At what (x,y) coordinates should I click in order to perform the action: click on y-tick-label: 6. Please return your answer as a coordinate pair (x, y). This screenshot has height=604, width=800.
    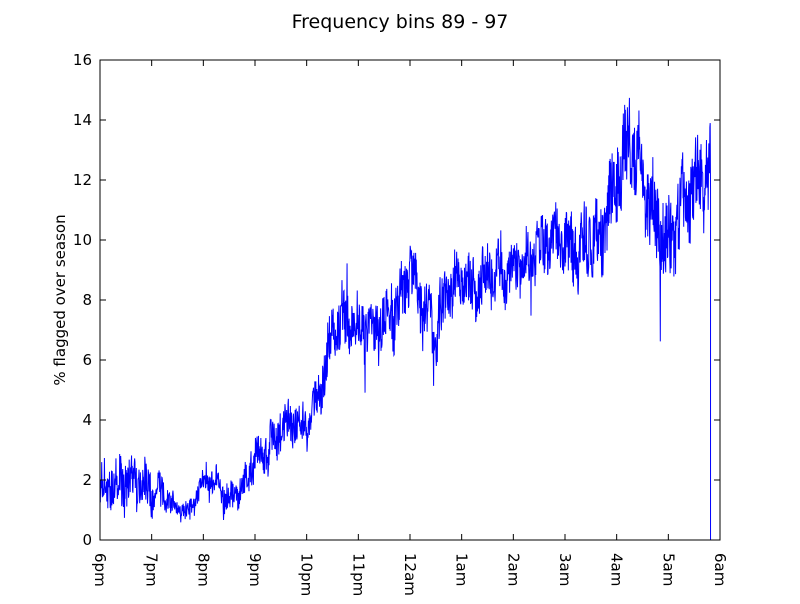
    Looking at the image, I should click on (87, 360).